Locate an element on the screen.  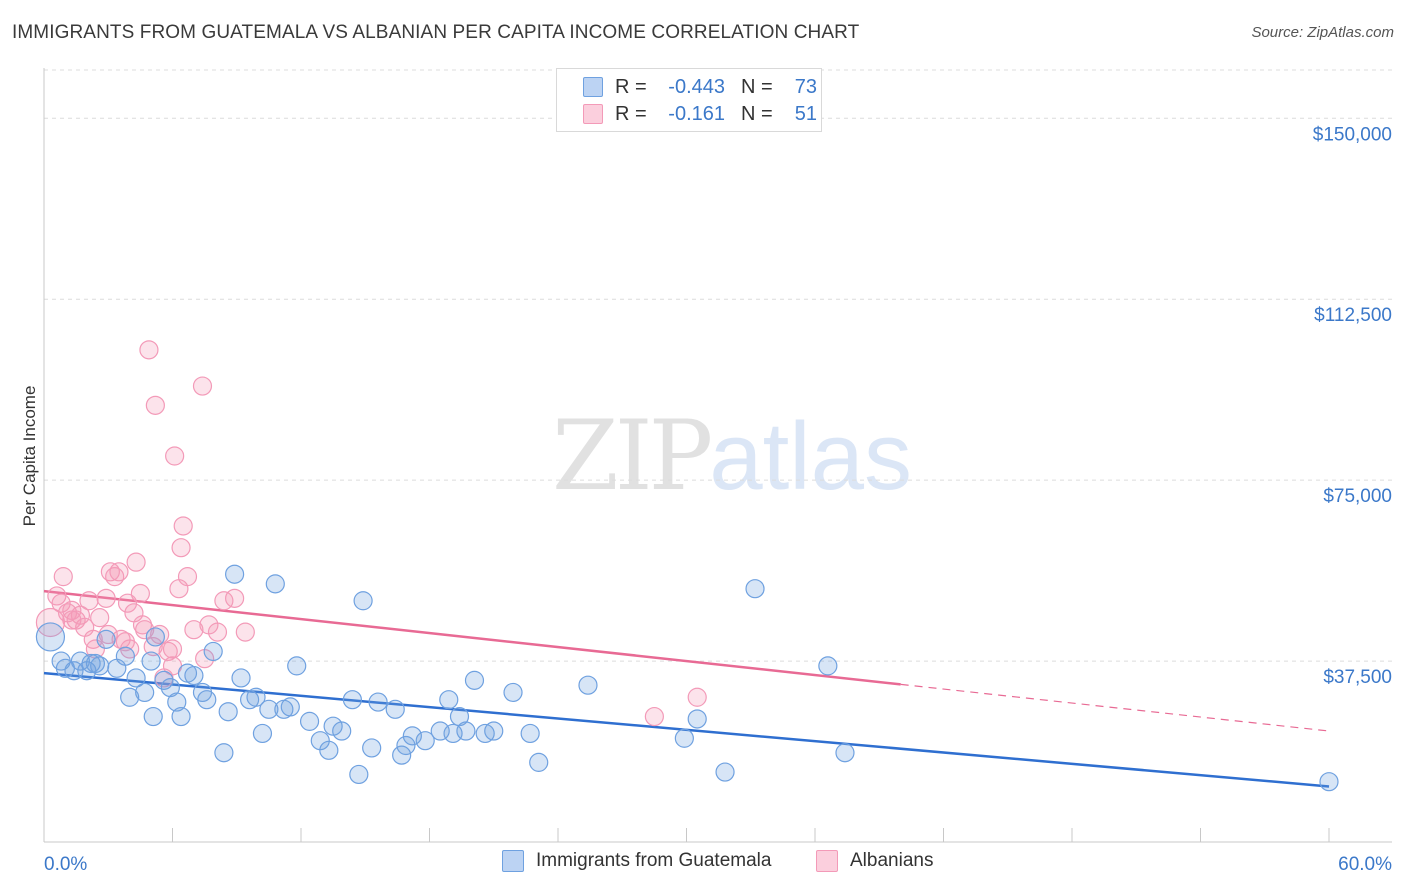
y-tick-label: $112,500 is located at coordinates (1353, 315).